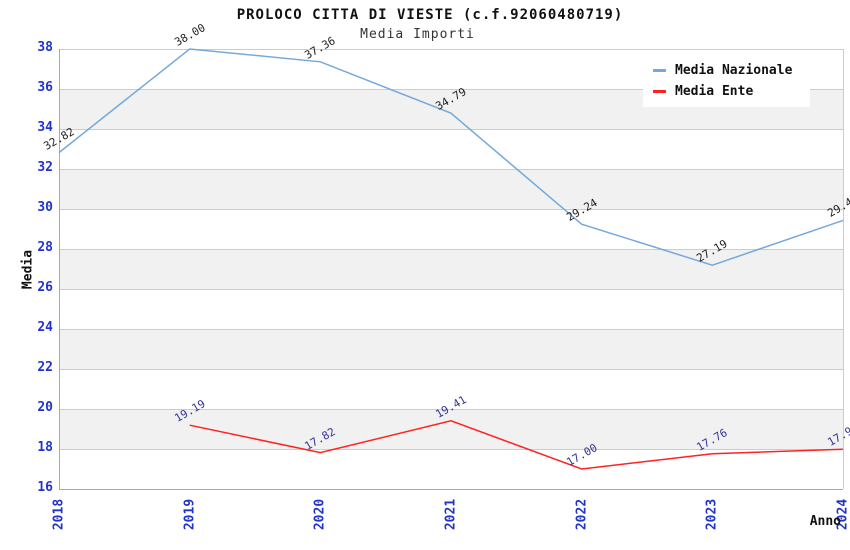  What do you see at coordinates (45, 367) in the screenshot?
I see `y-tick-label: 22` at bounding box center [45, 367].